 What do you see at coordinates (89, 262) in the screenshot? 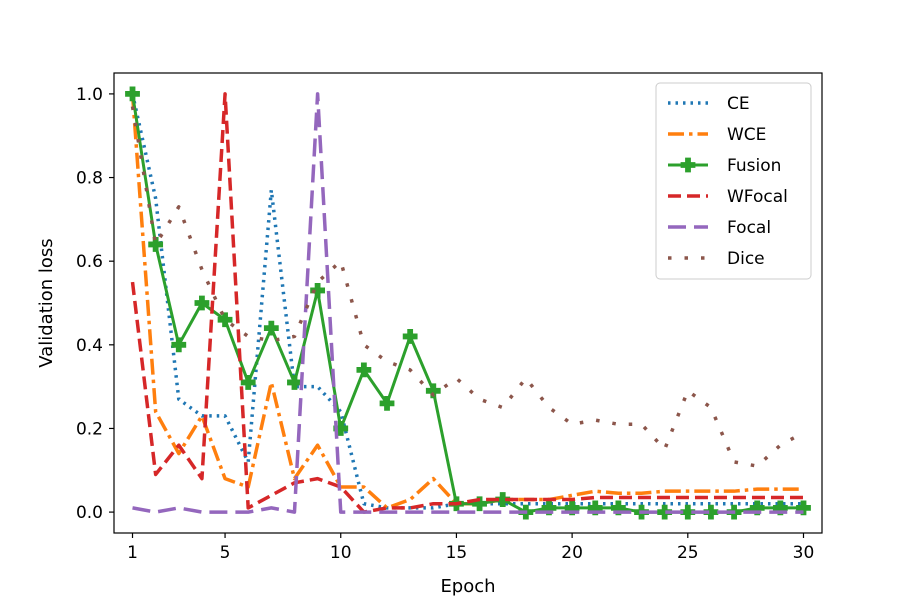
I see `y-tick-label: 0.6` at bounding box center [89, 262].